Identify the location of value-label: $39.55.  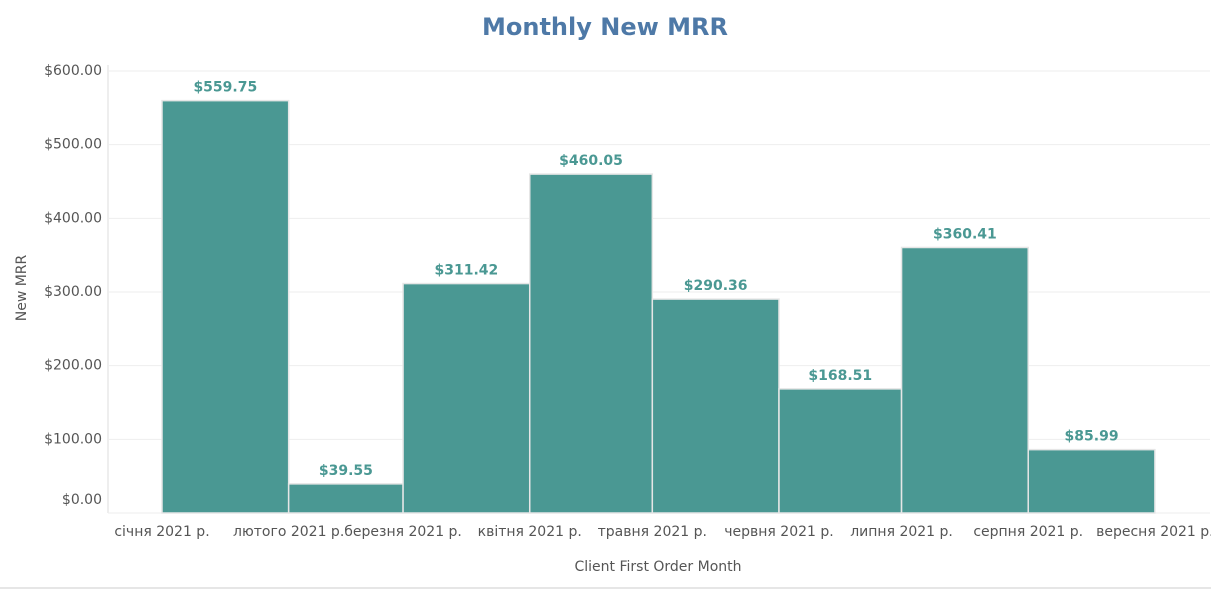
(346, 471).